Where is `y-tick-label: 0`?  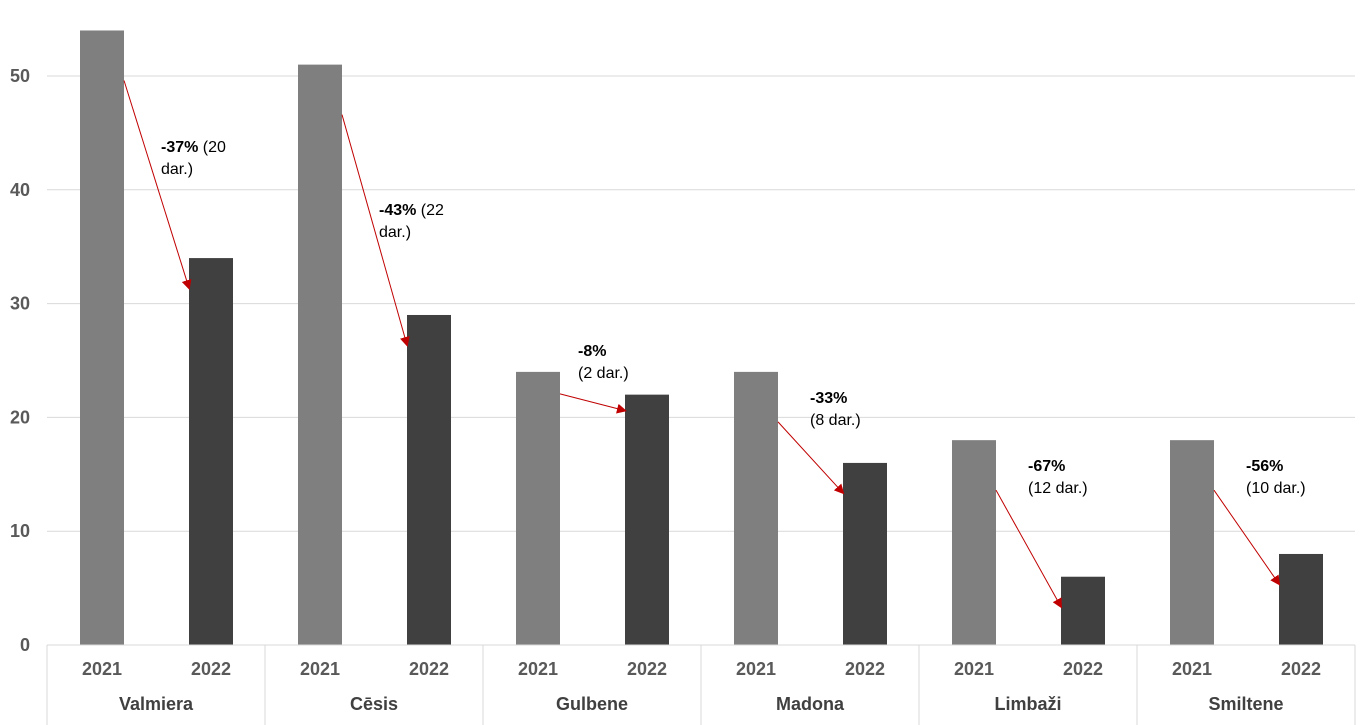
y-tick-label: 0 is located at coordinates (25, 645).